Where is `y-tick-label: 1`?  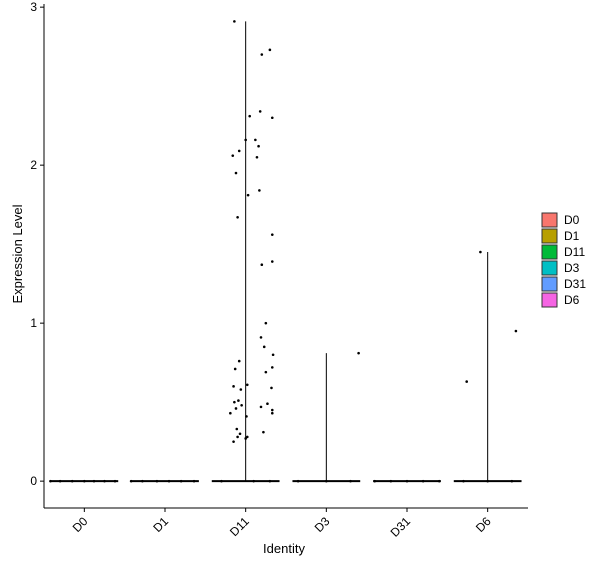
y-tick-label: 1 is located at coordinates (33, 323).